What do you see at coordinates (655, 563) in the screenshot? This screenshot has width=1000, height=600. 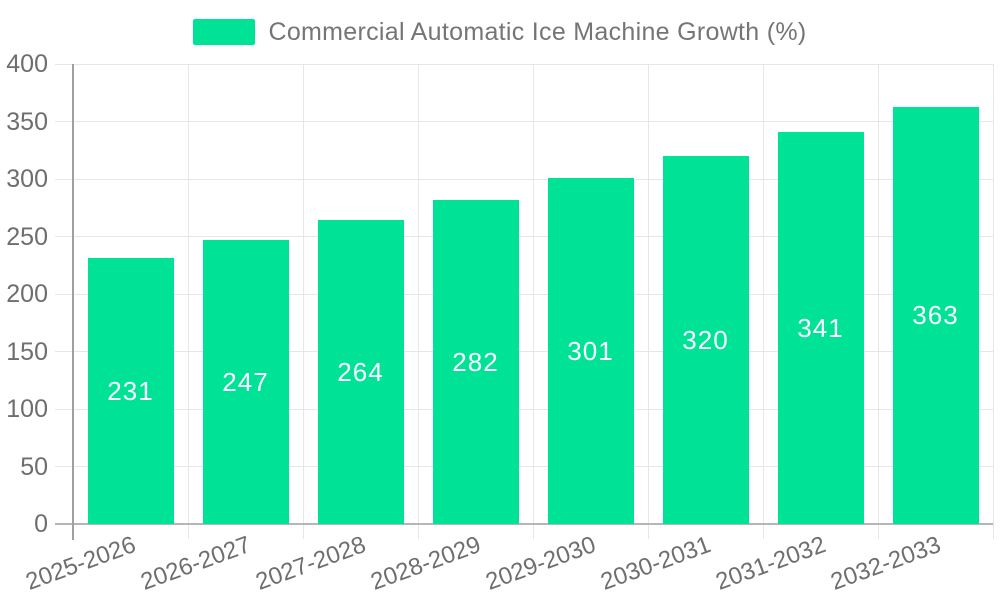 I see `x-tick-label: 2030-2031` at bounding box center [655, 563].